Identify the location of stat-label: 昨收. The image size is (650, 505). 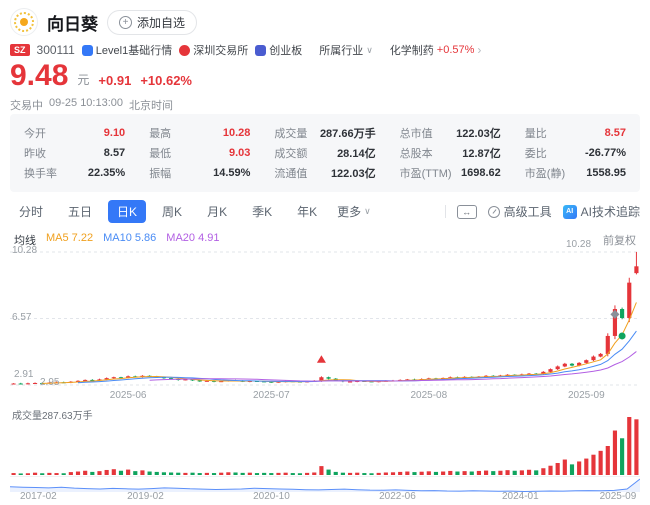
(35, 154).